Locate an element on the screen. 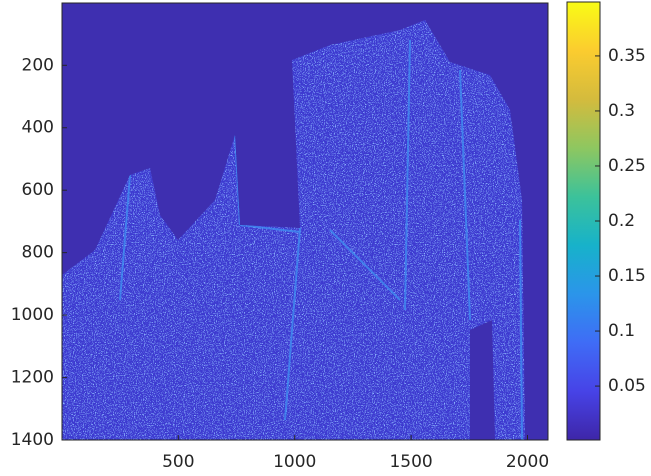 The height and width of the screenshot is (476, 651). y-tick-label: 400 is located at coordinates (38, 128).